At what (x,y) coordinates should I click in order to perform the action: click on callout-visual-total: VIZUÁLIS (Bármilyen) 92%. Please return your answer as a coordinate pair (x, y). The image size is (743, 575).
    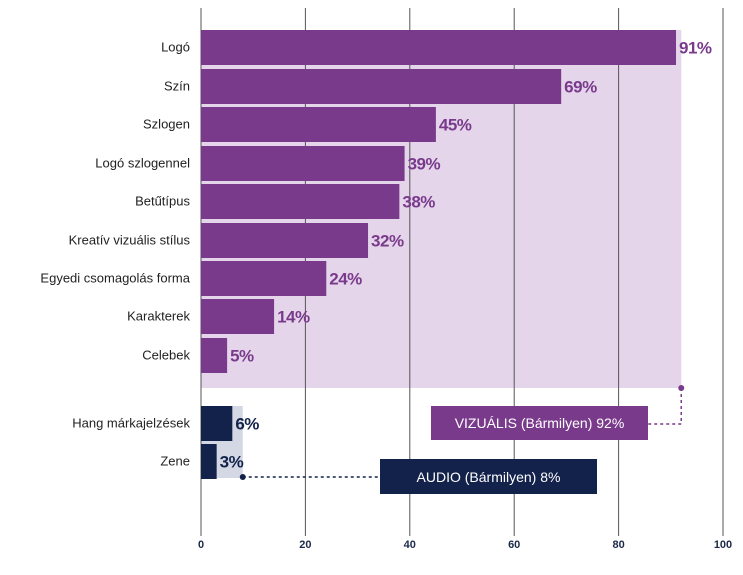
    Looking at the image, I should click on (539, 423).